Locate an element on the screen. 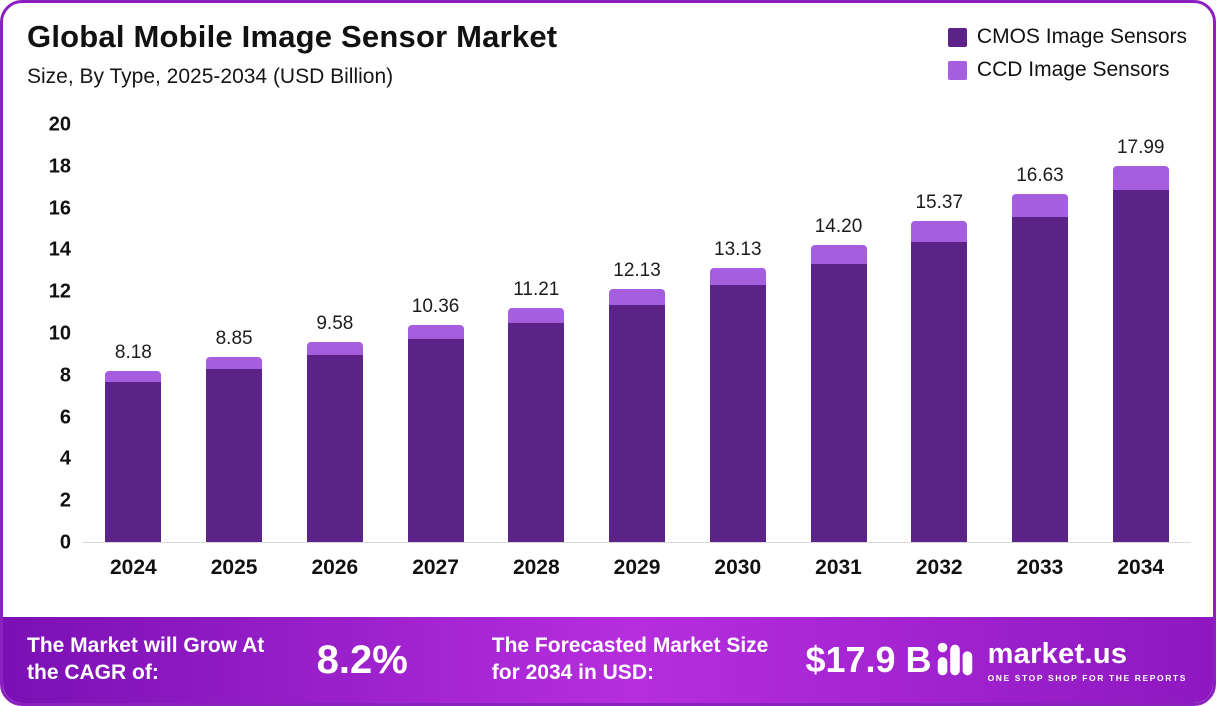 This screenshot has height=706, width=1216. bar-group-2027: 10.36 is located at coordinates (435, 333).